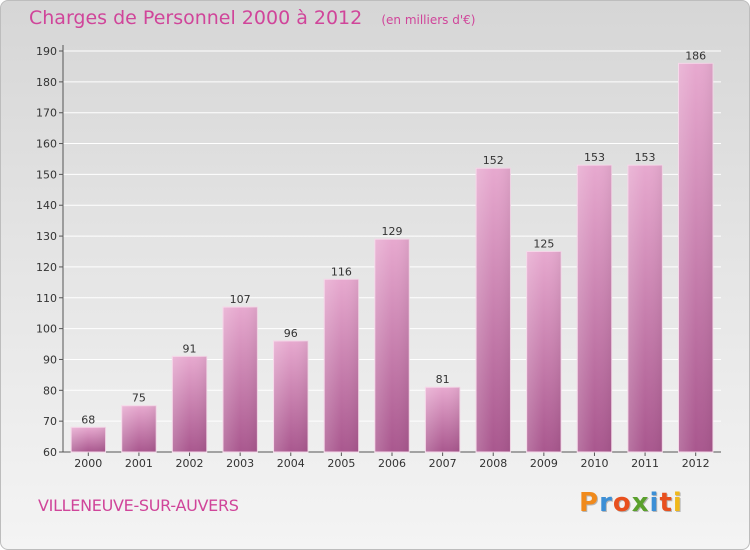 This screenshot has width=750, height=550. What do you see at coordinates (46, 205) in the screenshot?
I see `y-tick-label: 140` at bounding box center [46, 205].